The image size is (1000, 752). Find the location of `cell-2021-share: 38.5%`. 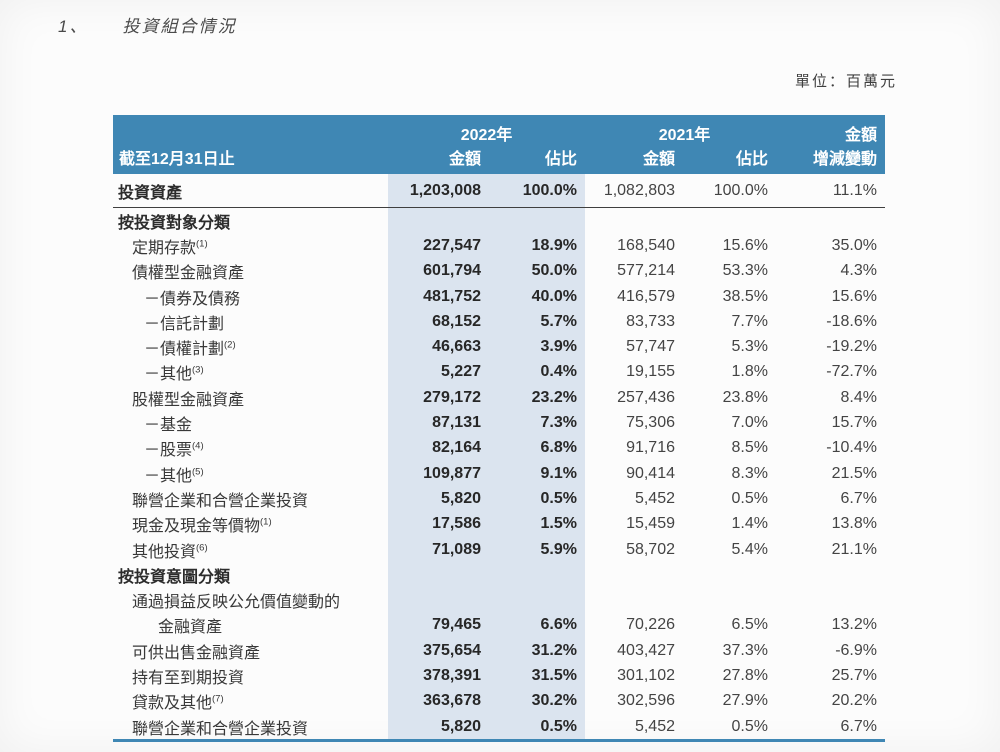

cell-2021-share: 38.5% is located at coordinates (745, 296).